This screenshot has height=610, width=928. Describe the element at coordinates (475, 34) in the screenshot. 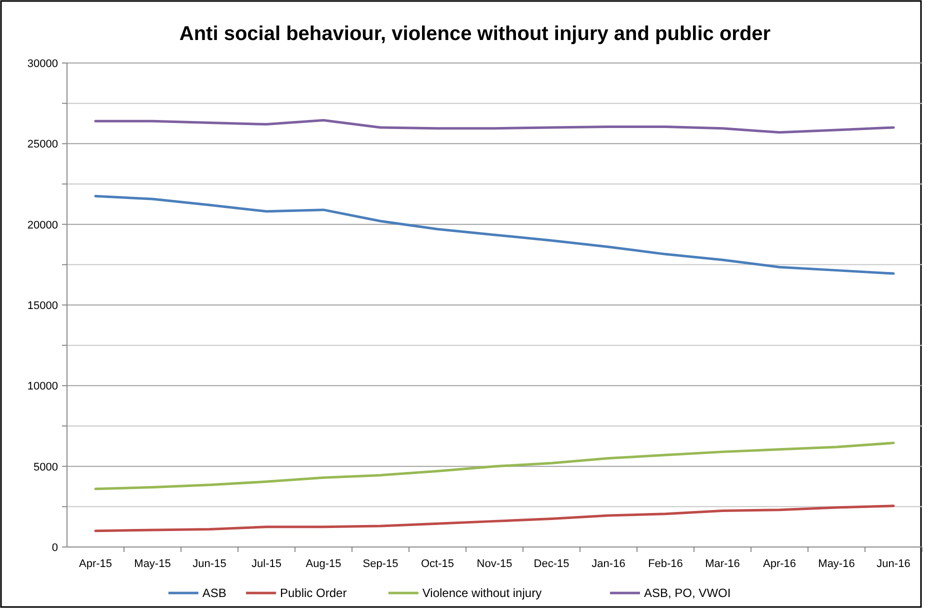

I see `chart-title: Anti social behaviour, violence without injury and public order` at that location.